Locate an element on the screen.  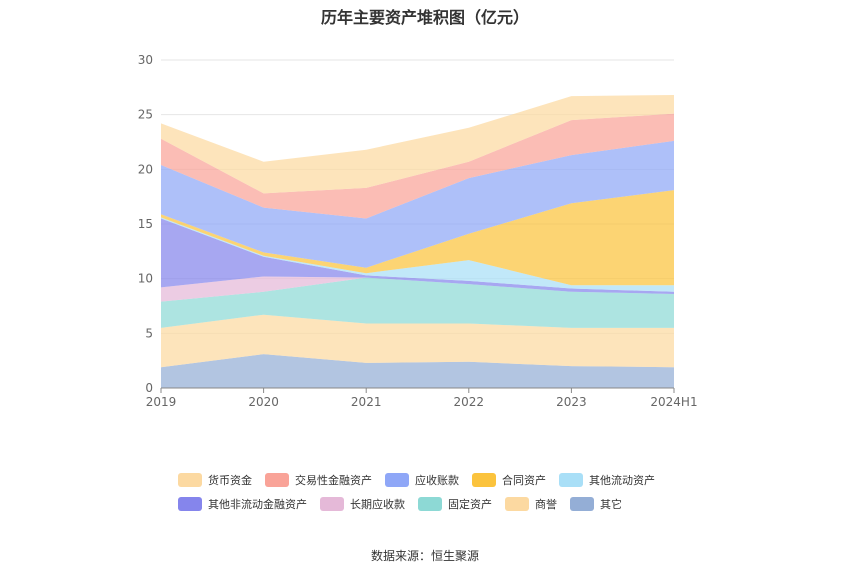
legend-item: 其他流动资产 is located at coordinates (607, 480).